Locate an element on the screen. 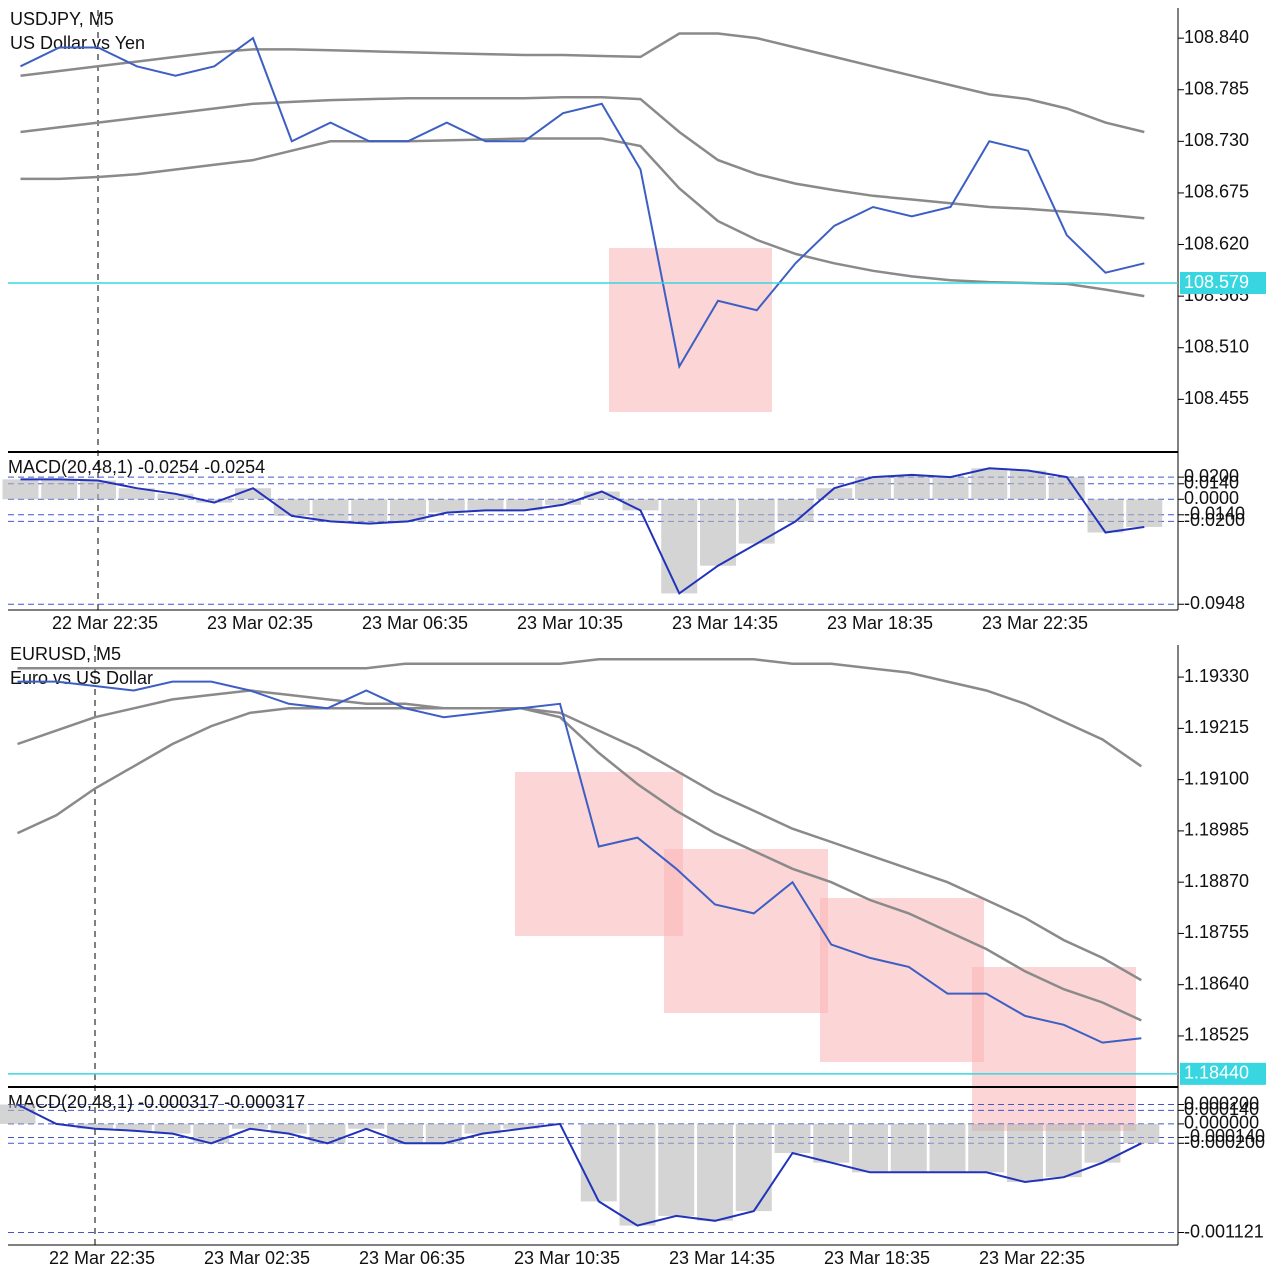  current-price-label: 108.579 is located at coordinates (1216, 282).